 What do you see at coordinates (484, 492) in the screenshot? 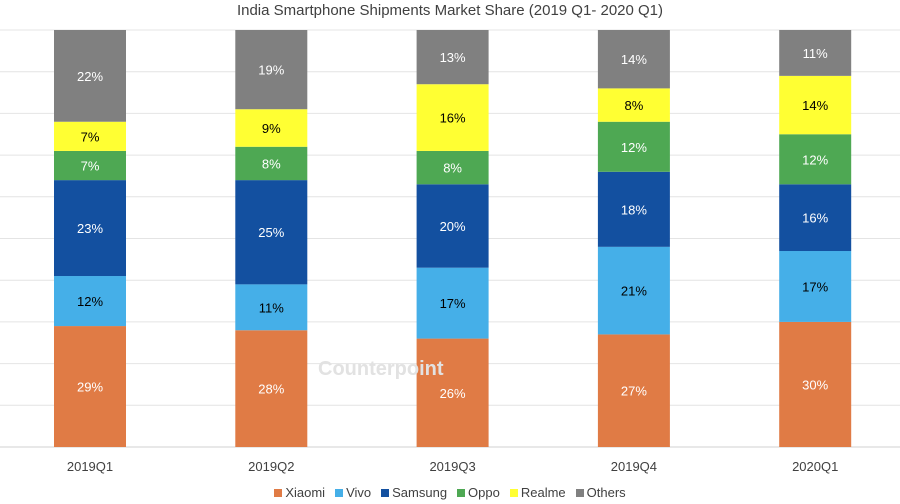
I see `legend-label: Oppo` at bounding box center [484, 492].